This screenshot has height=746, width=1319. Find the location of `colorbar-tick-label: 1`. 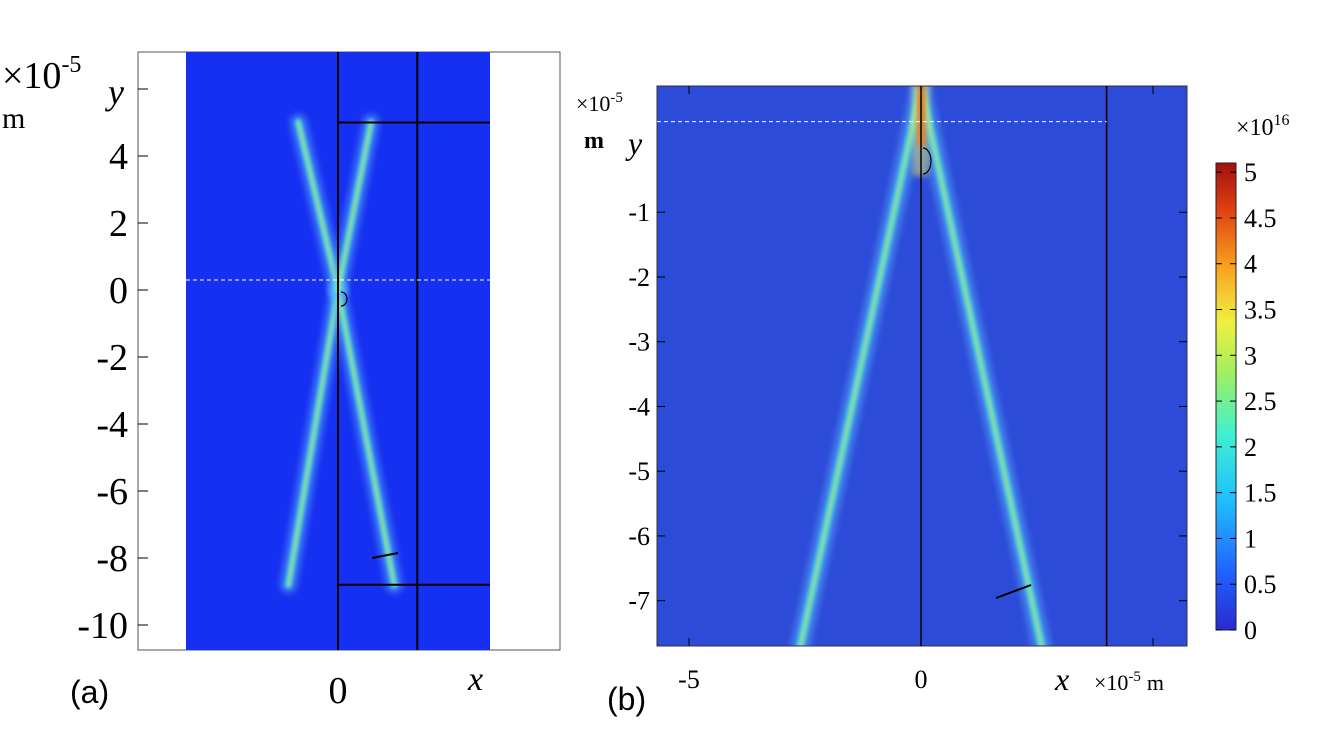

colorbar-tick-label: 1 is located at coordinates (1250, 538).